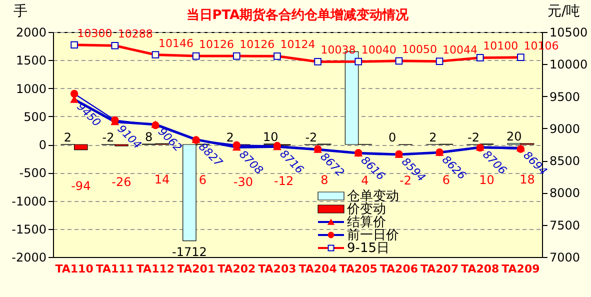 The width and height of the screenshot is (591, 297). What do you see at coordinates (373, 235) in the screenshot?
I see `legend-label: 前一日价` at bounding box center [373, 235].